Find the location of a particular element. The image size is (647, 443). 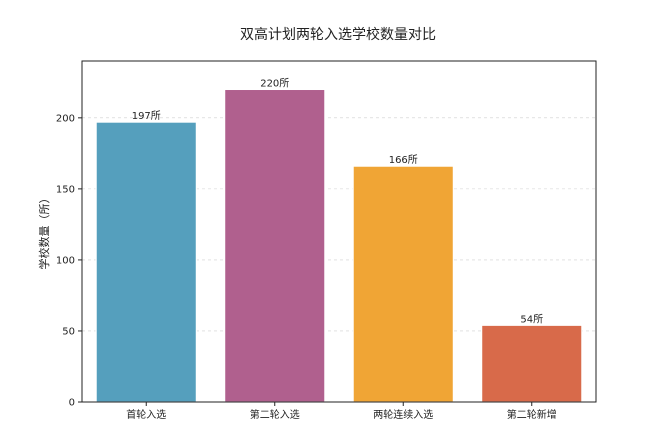

y-axis-label: 学校数量（所） is located at coordinates (44, 231).